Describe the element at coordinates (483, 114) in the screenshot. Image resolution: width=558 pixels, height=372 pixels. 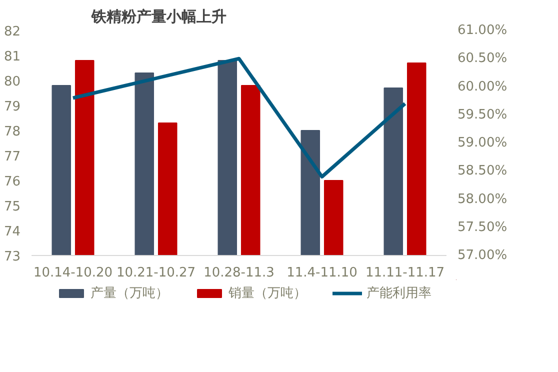
I see `y2-tick-label: 59.50%` at that location.